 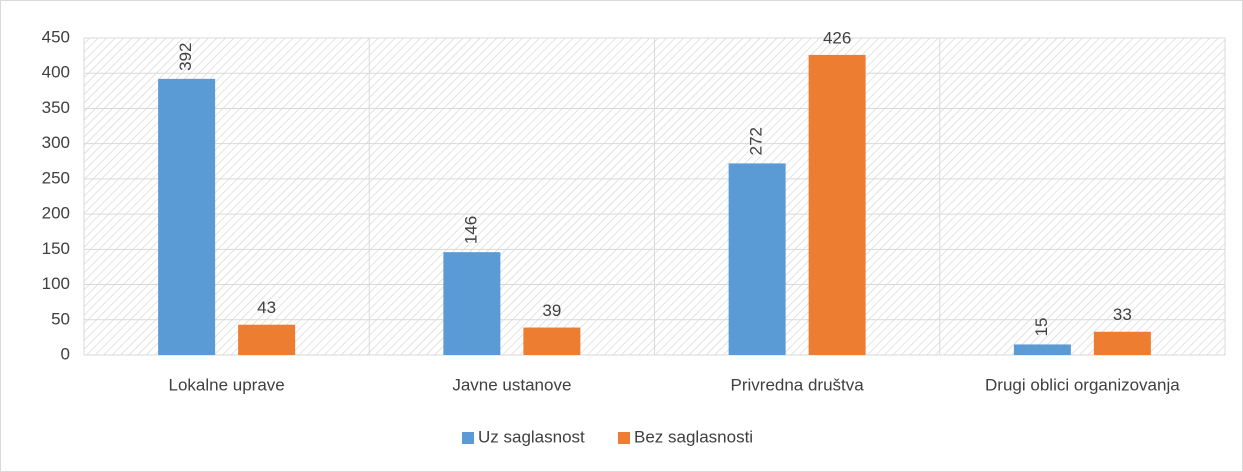 I want to click on y-tick-label: 300, so click(x=56, y=142).